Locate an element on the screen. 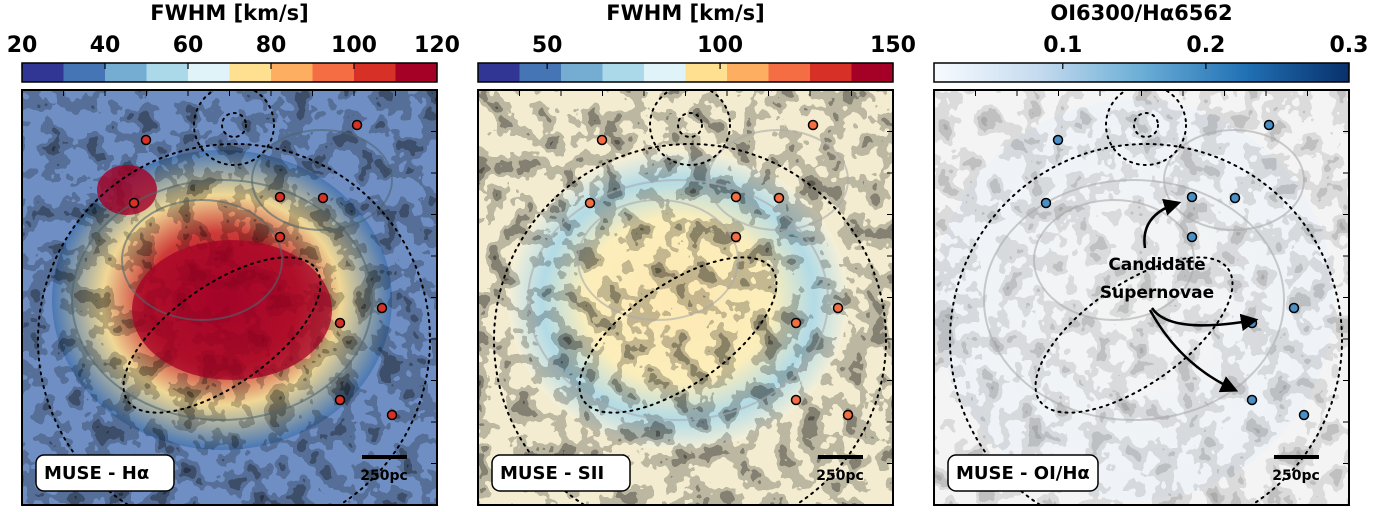 The height and width of the screenshot is (512, 1394). colorbar-tick-label: 100 is located at coordinates (720, 45).